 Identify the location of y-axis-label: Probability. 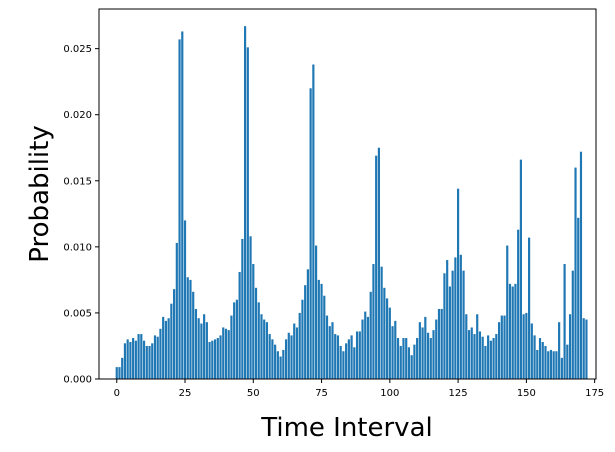
(40, 193).